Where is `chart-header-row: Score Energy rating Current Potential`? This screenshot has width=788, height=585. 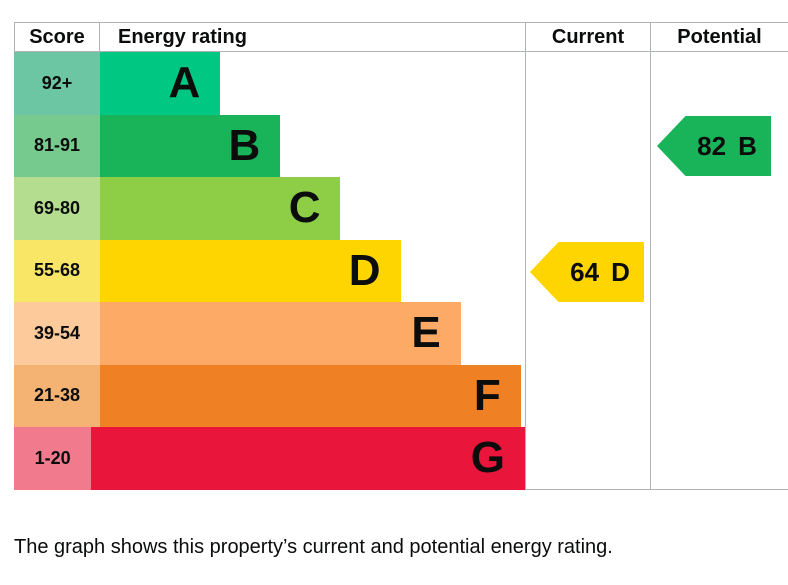
chart-header-row: Score Energy rating Current Potential is located at coordinates (401, 37).